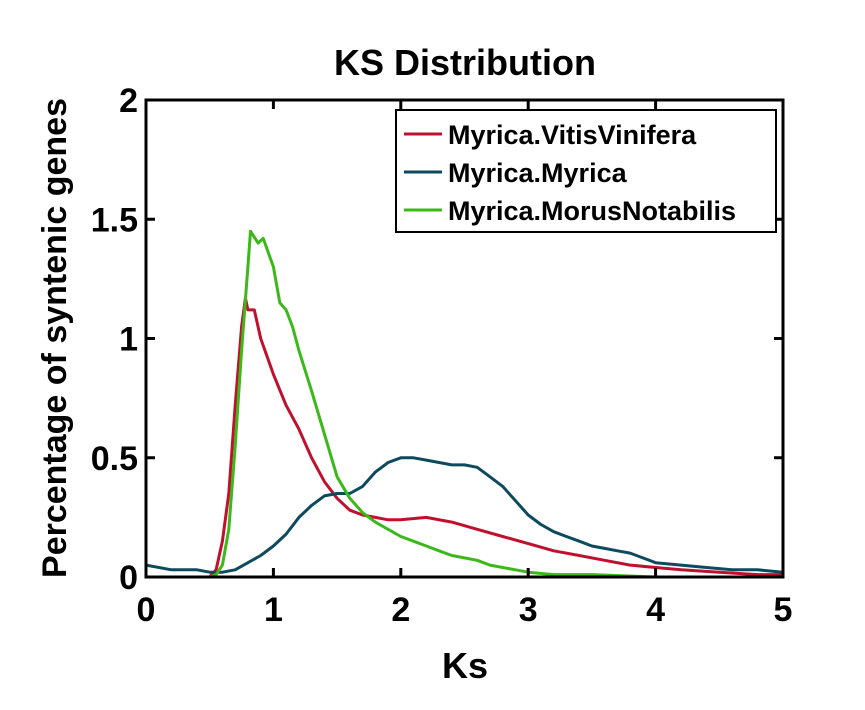 This screenshot has height=710, width=865. Describe the element at coordinates (114, 220) in the screenshot. I see `y-tick-label: 1.5` at that location.